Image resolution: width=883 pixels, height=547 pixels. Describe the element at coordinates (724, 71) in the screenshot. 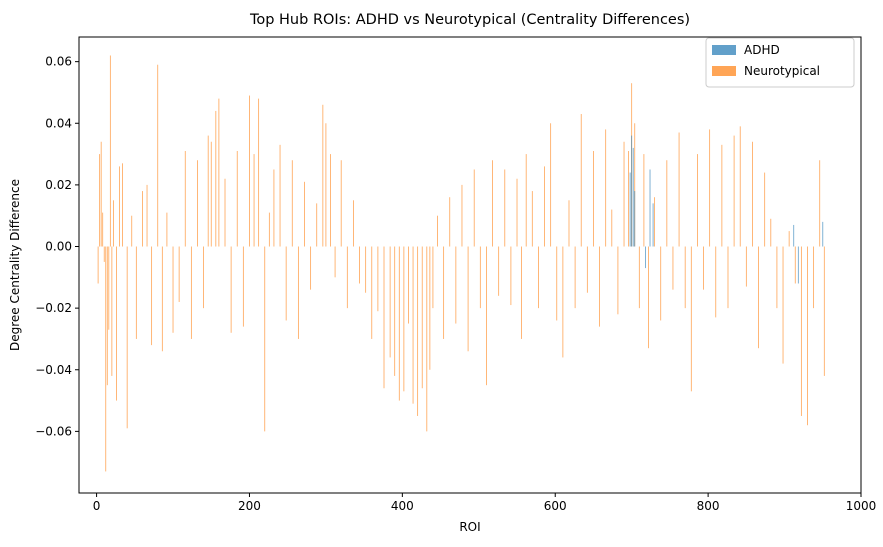

I see `legend-swatch-neurotypical` at that location.